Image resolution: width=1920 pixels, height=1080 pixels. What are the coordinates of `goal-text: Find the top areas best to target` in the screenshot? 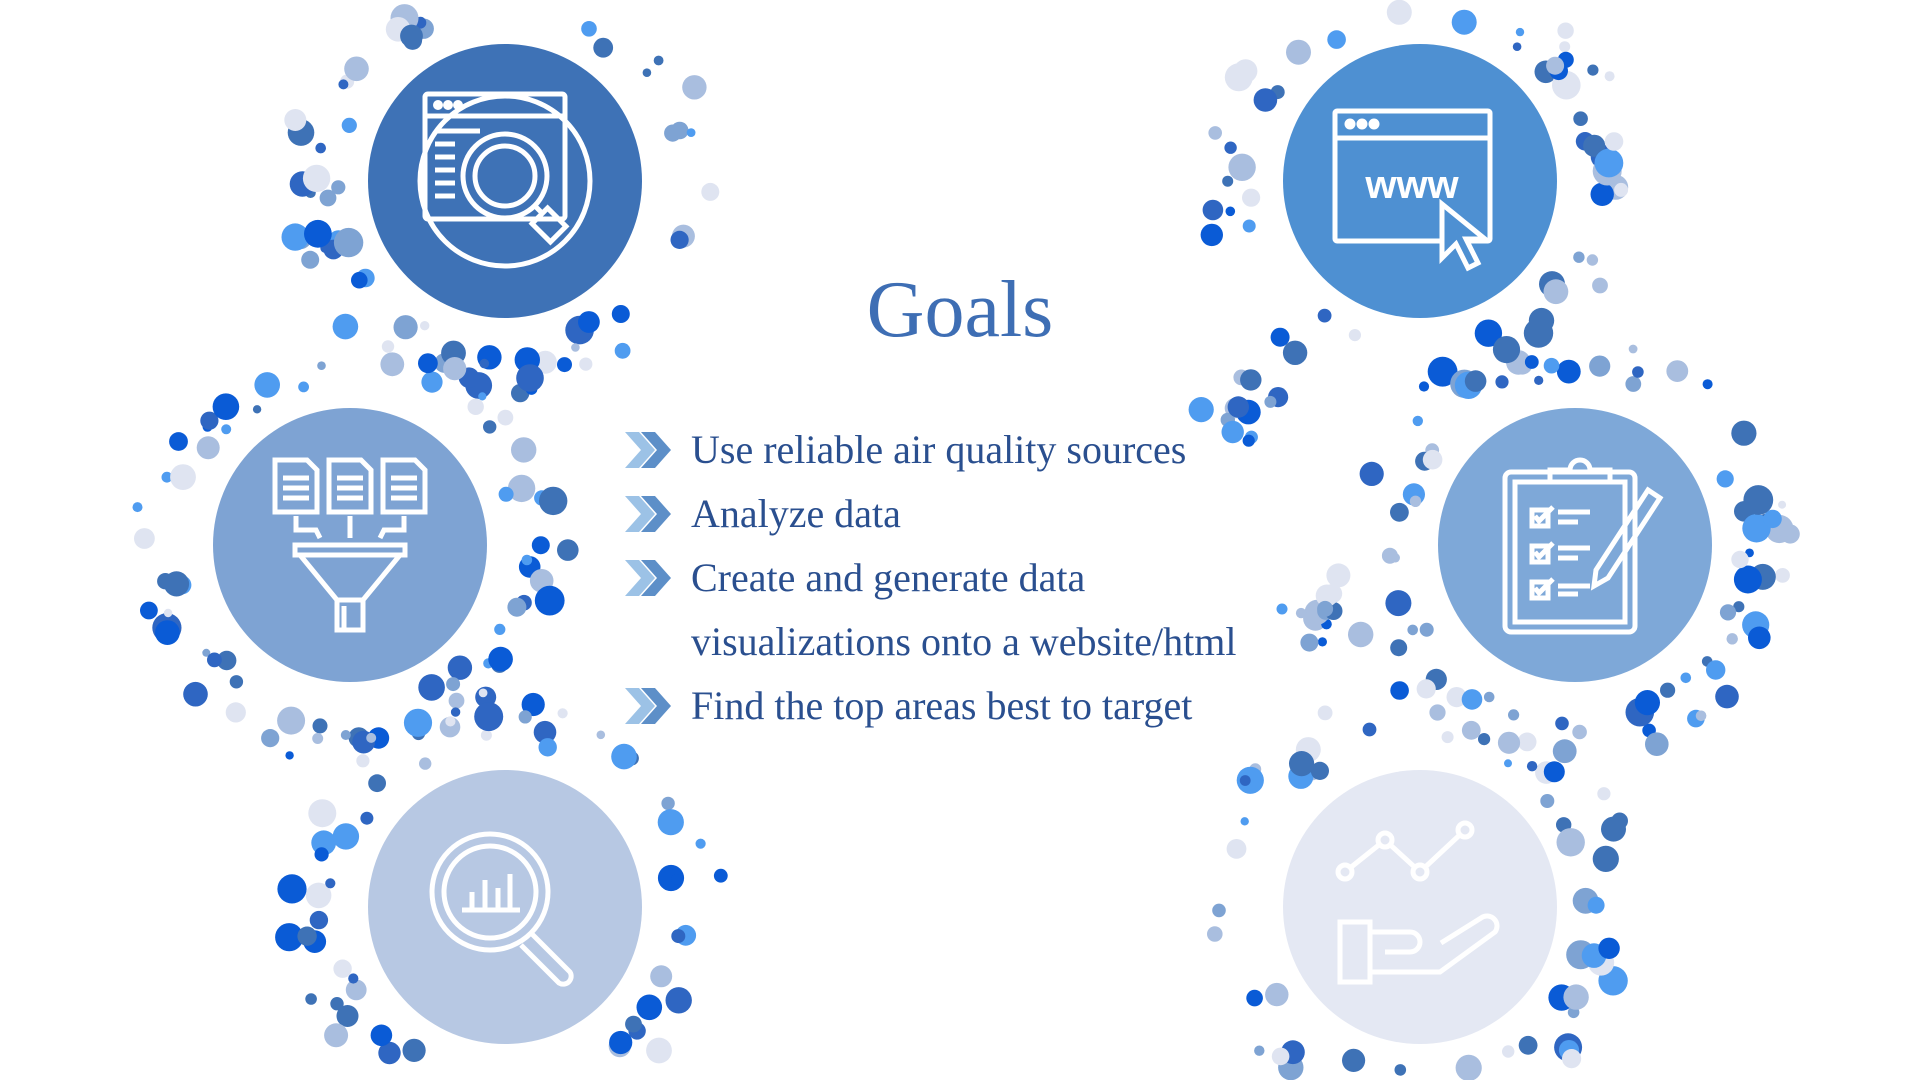 It's located at (942, 705).